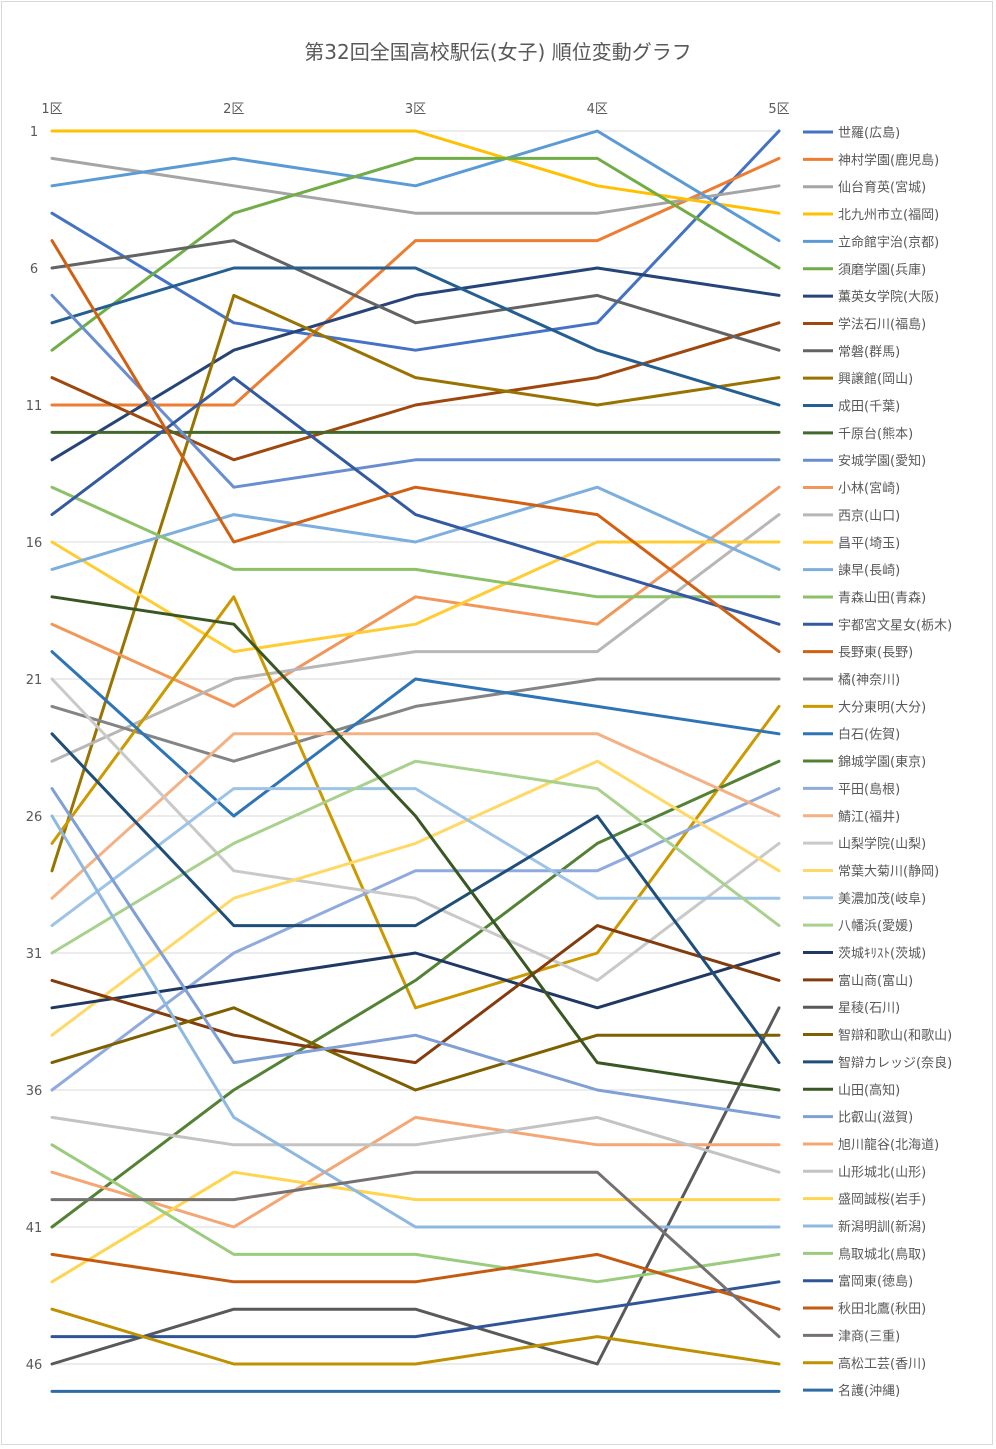  I want to click on legend-label: 茨城ｷﾘｽﾄ(茨城), so click(882, 954).